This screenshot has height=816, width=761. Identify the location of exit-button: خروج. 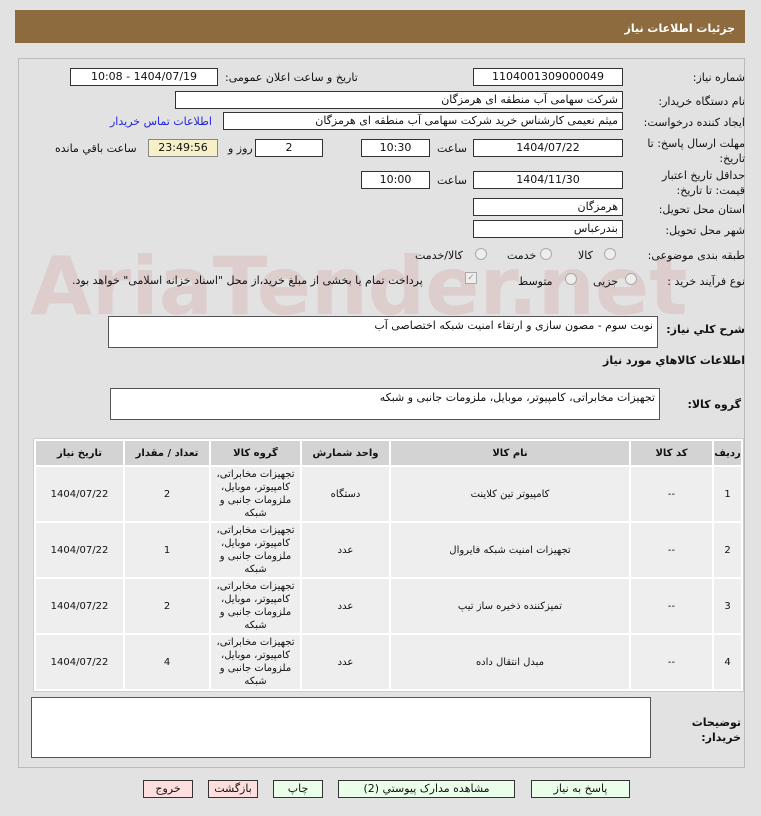
(168, 789).